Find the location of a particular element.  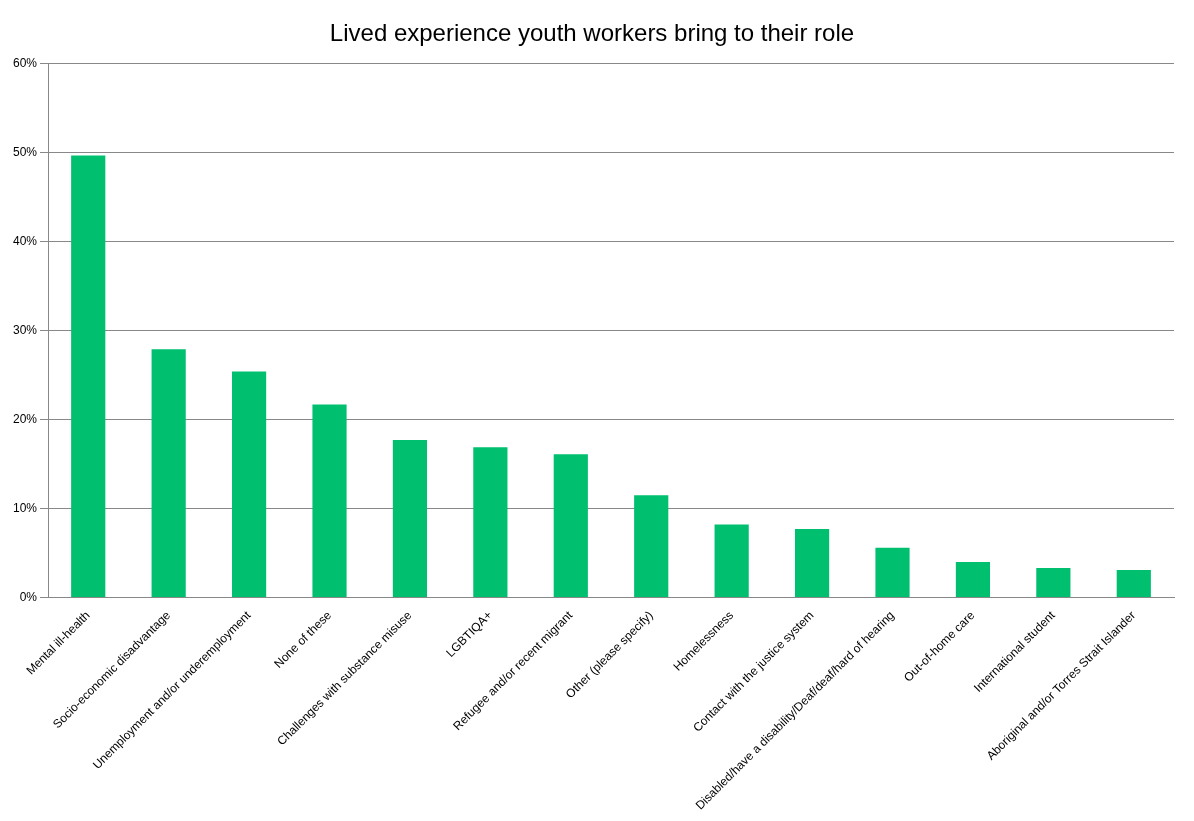

chart-title: Lived experience youth workers bring to their role is located at coordinates (592, 33).